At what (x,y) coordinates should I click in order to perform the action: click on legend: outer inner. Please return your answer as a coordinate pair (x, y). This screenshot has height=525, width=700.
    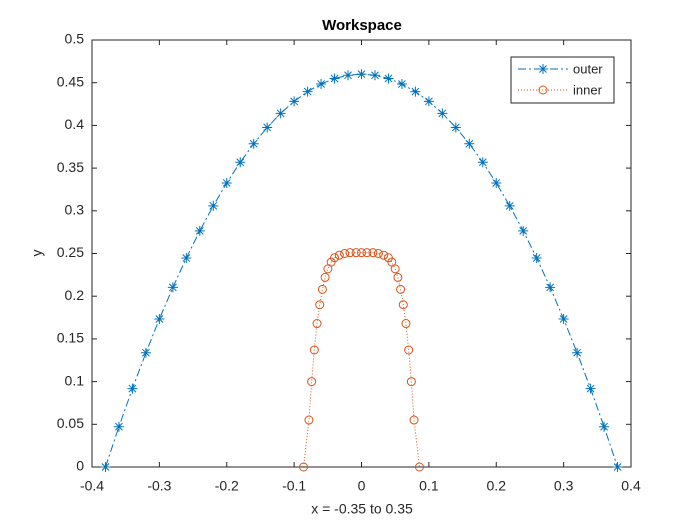
    Looking at the image, I should click on (562, 80).